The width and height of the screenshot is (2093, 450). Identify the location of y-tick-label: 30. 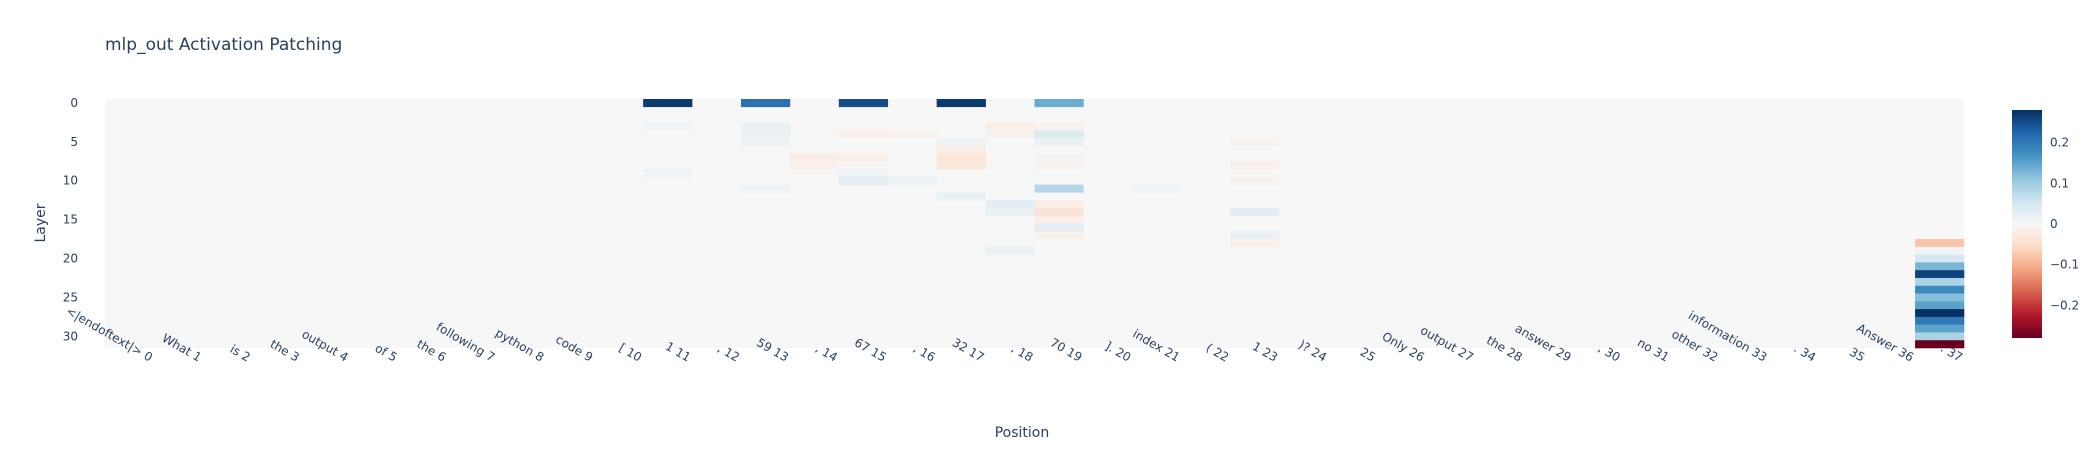
(70, 336).